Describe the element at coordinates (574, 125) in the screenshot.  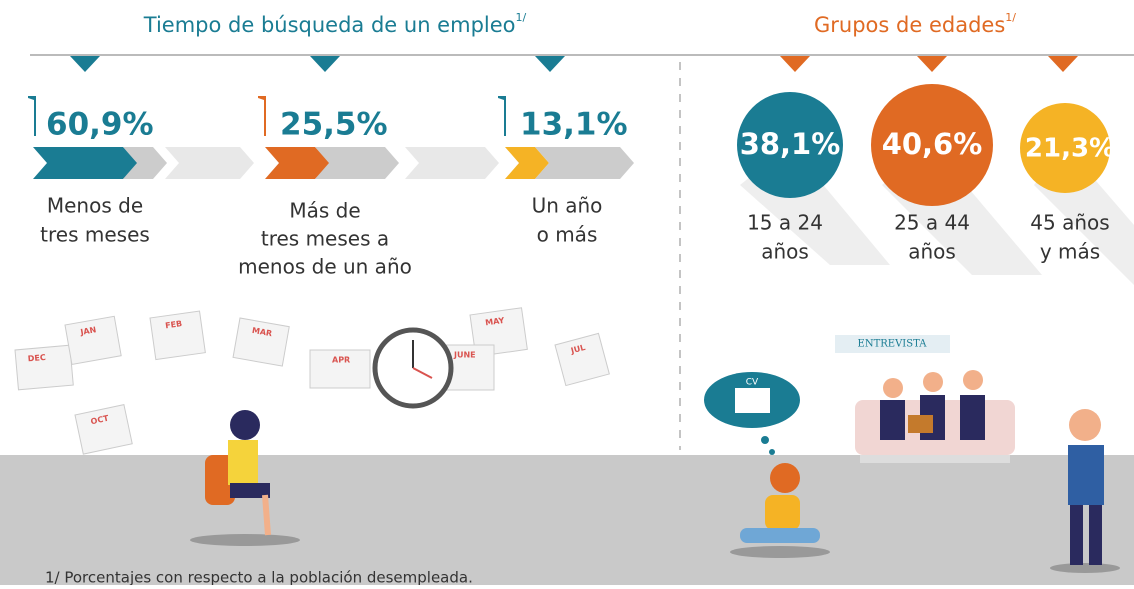
I see `percent: 13,1%` at that location.